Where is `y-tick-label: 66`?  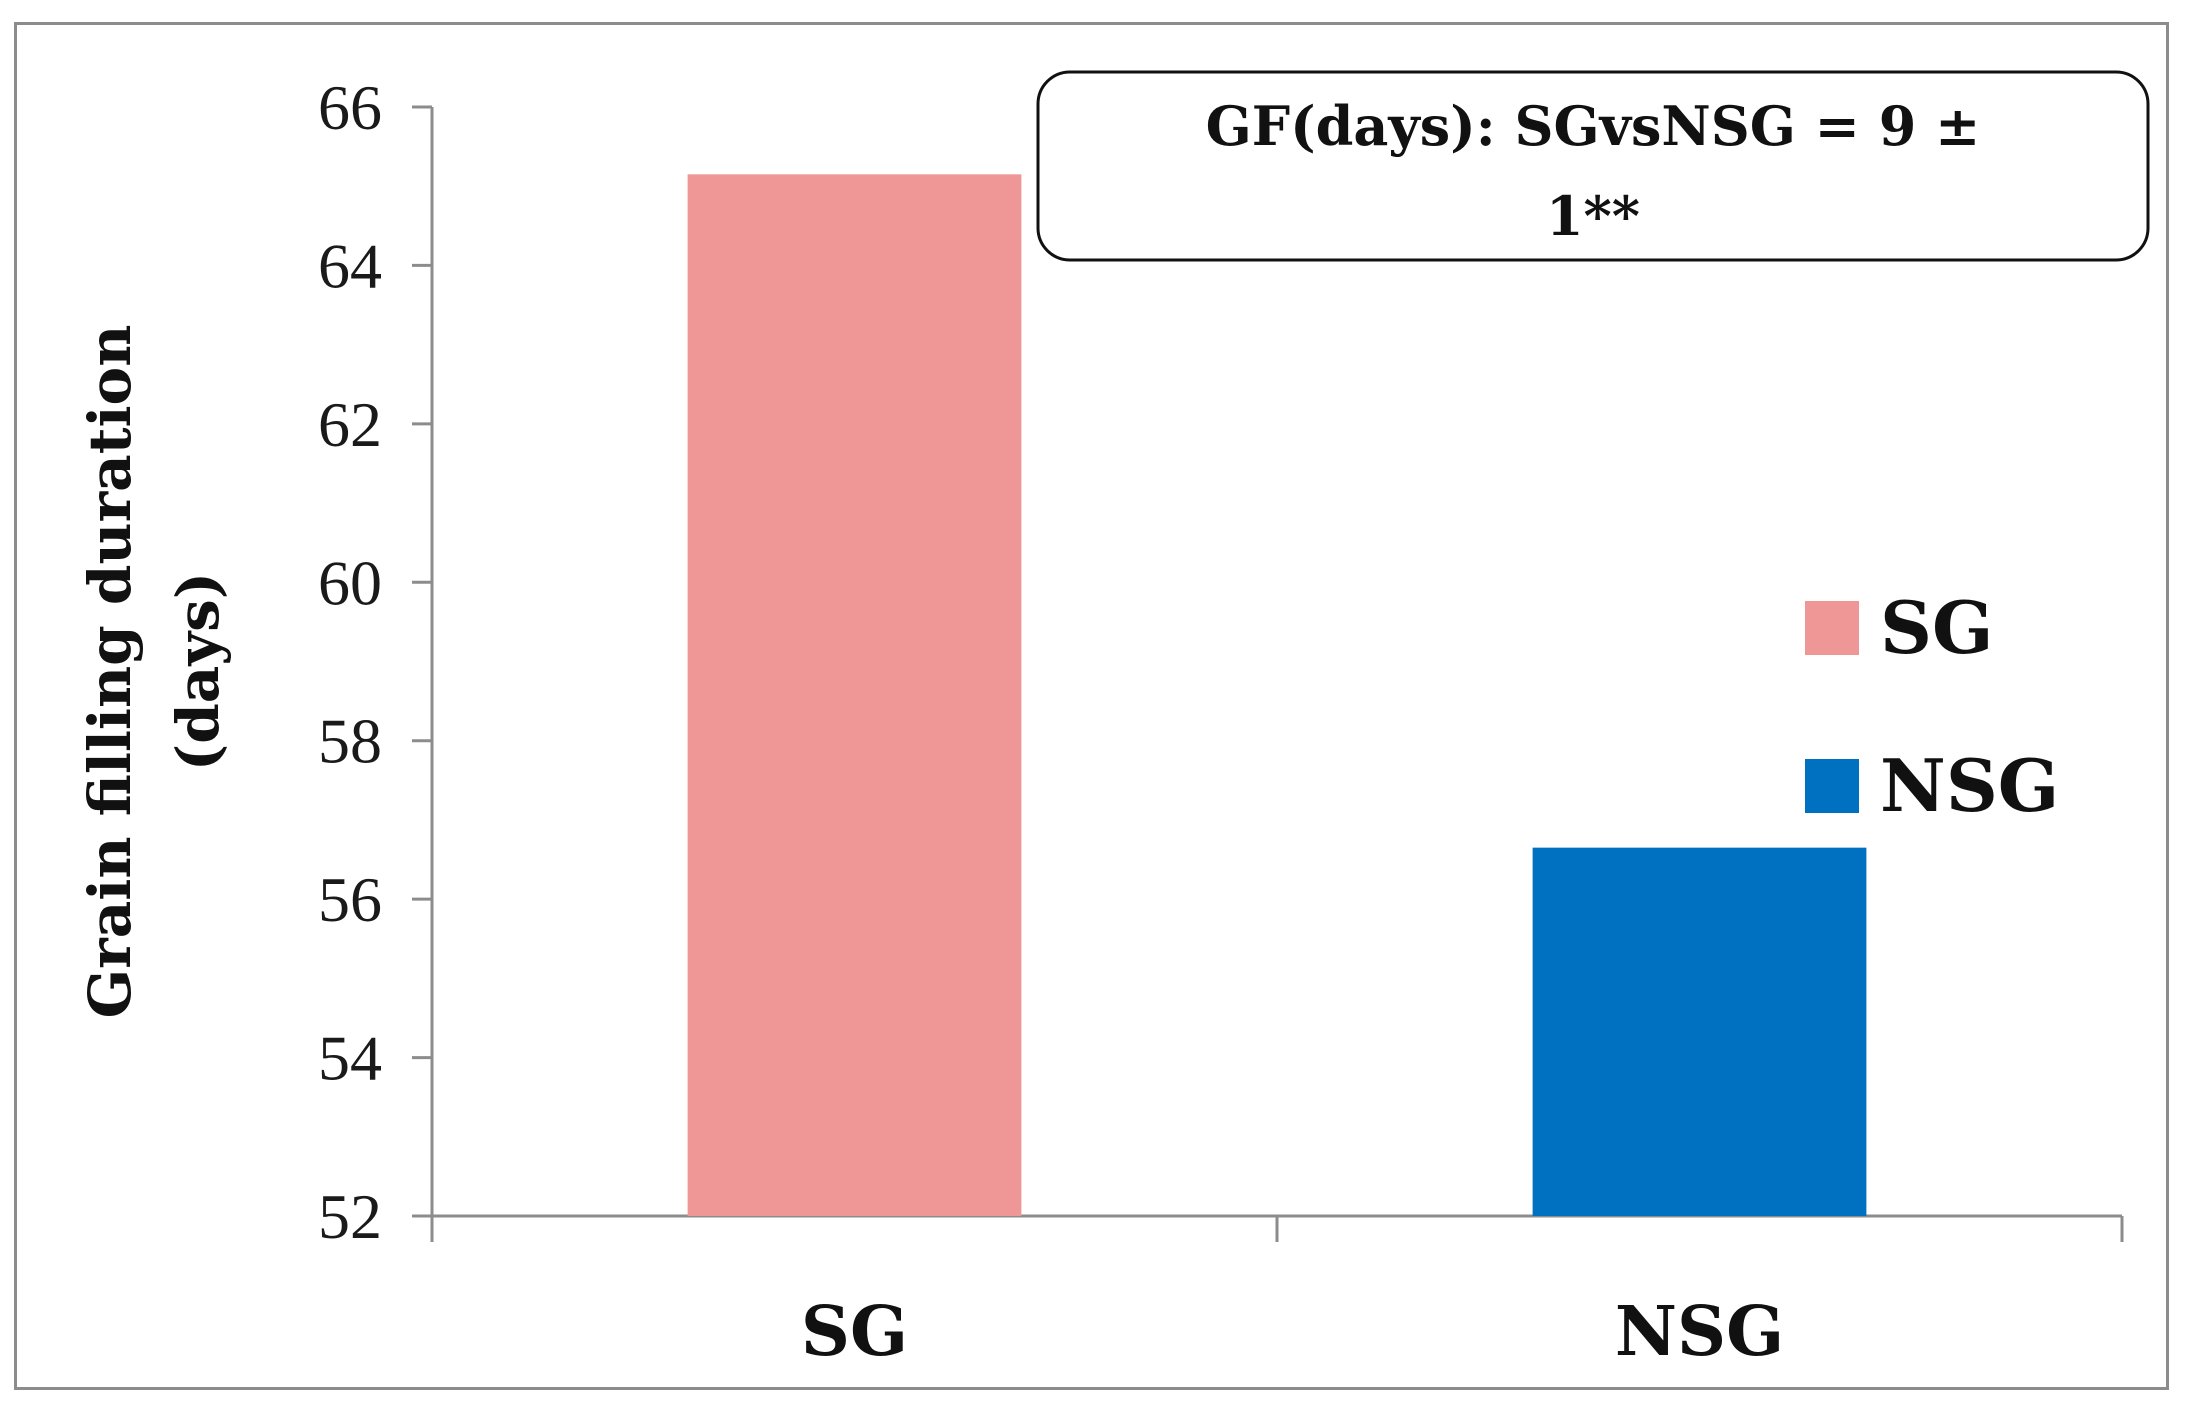 y-tick-label: 66 is located at coordinates (350, 107).